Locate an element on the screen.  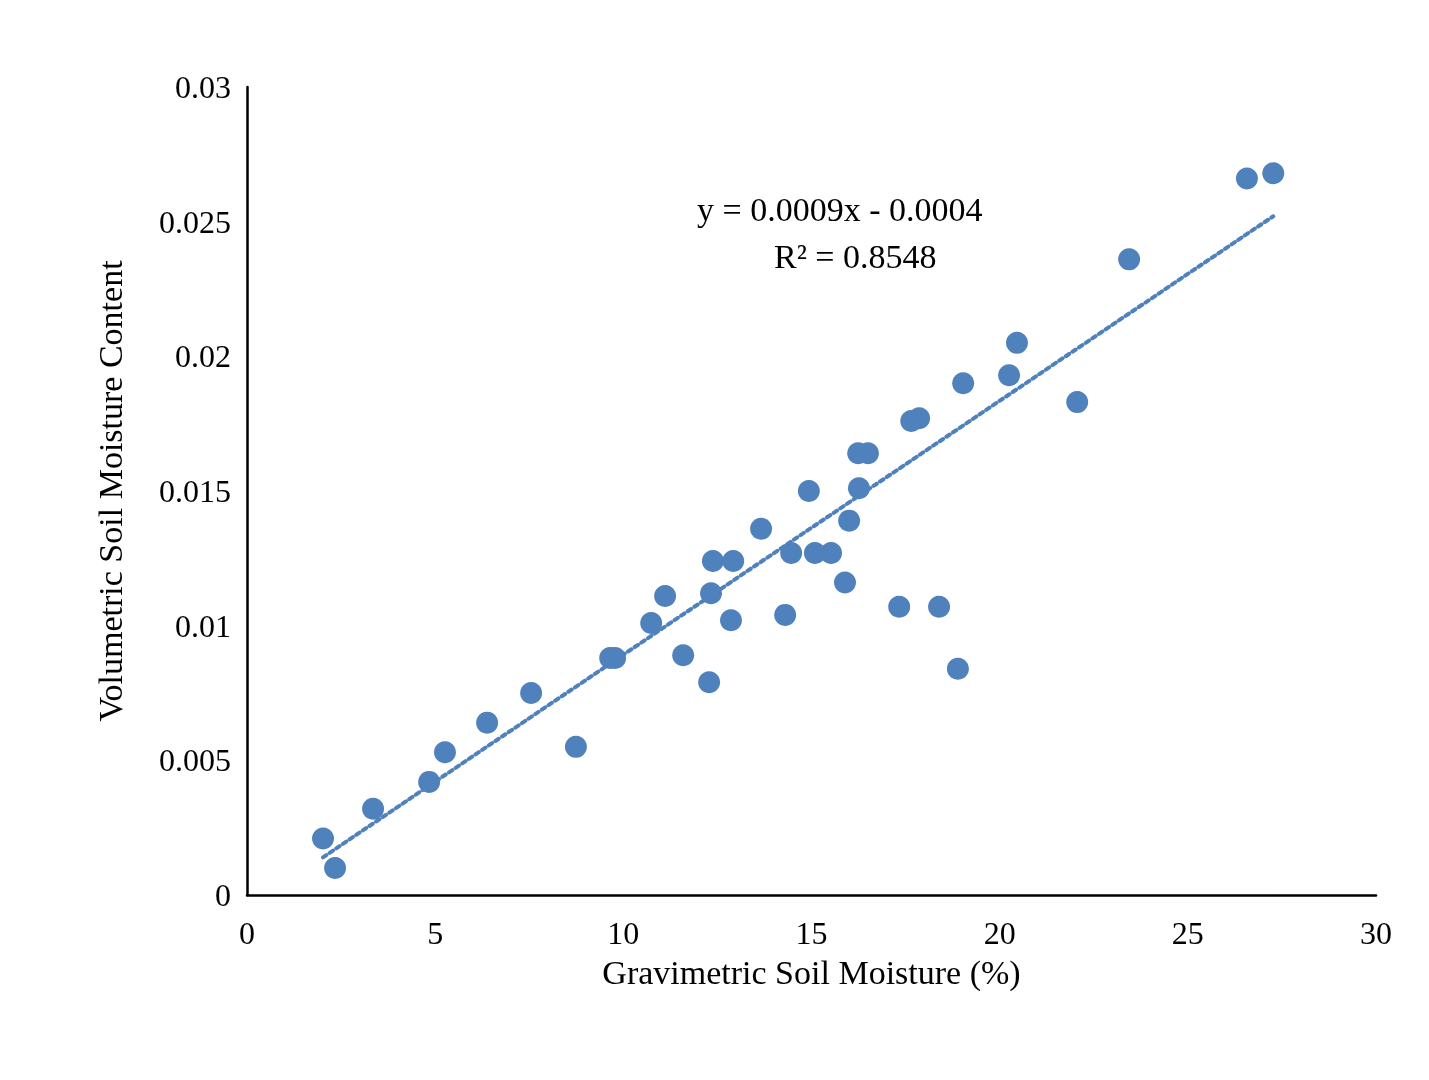
x-tick-label: 25 is located at coordinates (1187, 933).